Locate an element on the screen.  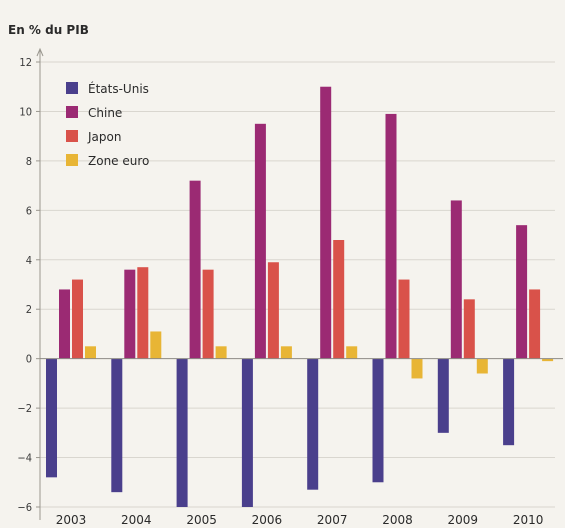
legend-label: Japon is located at coordinates (104, 137).